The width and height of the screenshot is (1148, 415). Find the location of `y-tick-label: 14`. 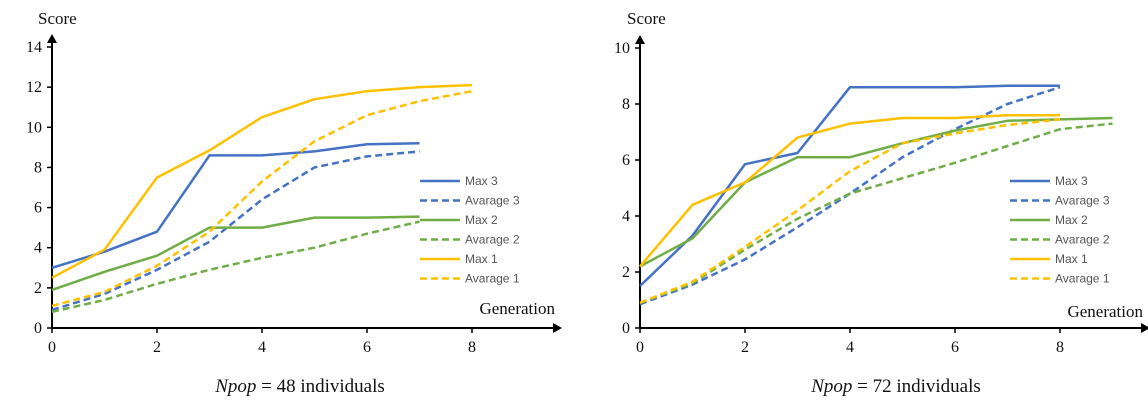

y-tick-label: 14 is located at coordinates (34, 47).